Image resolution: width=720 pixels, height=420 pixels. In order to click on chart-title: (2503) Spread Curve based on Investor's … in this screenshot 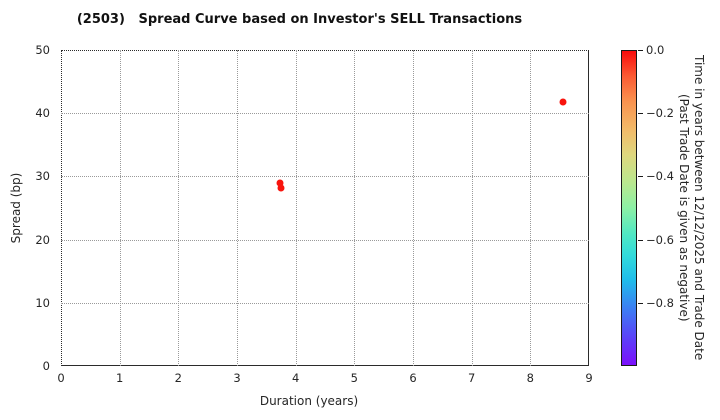, I will do `click(299, 19)`.